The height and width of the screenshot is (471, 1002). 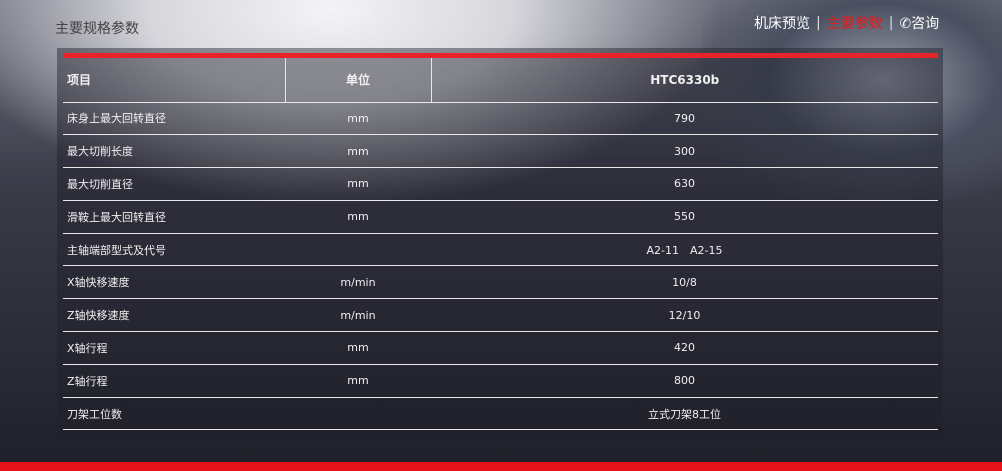 I want to click on row-value: 12/10, so click(x=684, y=315).